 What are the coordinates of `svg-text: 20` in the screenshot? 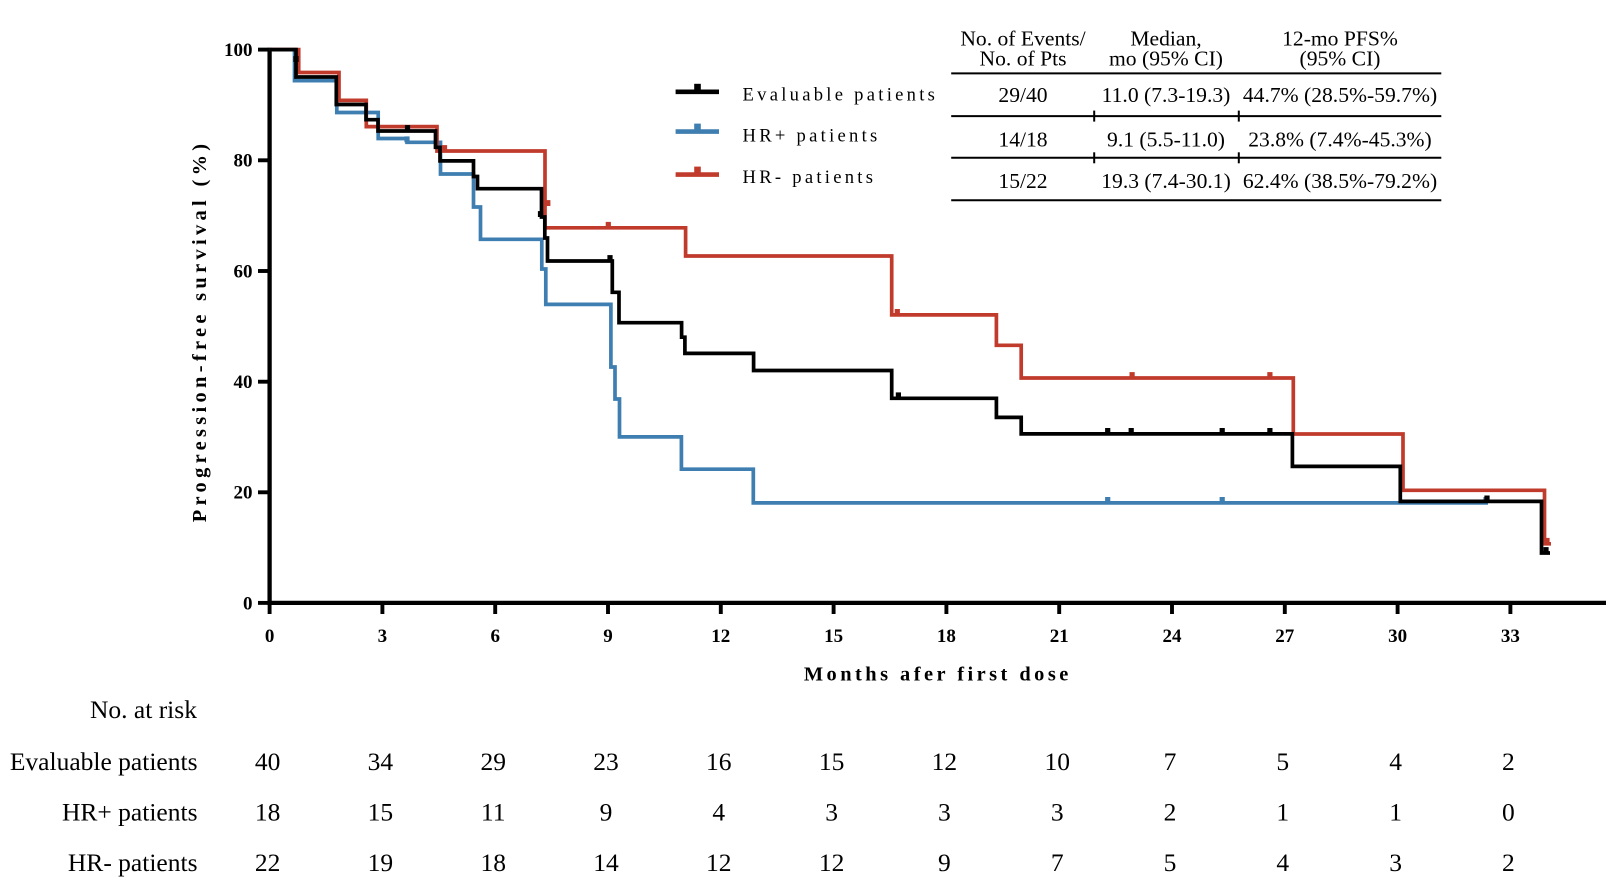 It's located at (243, 493).